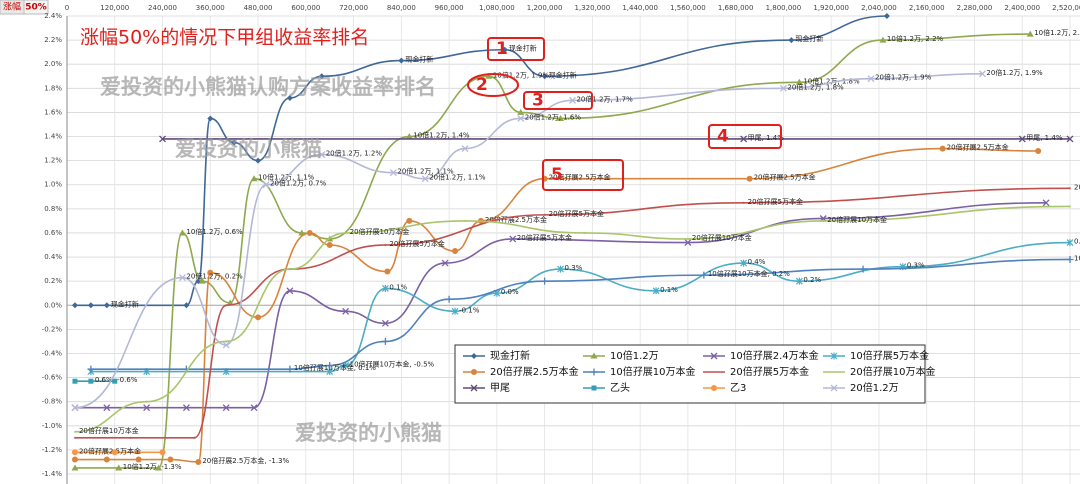 Image resolution: width=1080 pixels, height=484 pixels. I want to click on point-label: 10倍1.2万, -1.3%, so click(152, 466).